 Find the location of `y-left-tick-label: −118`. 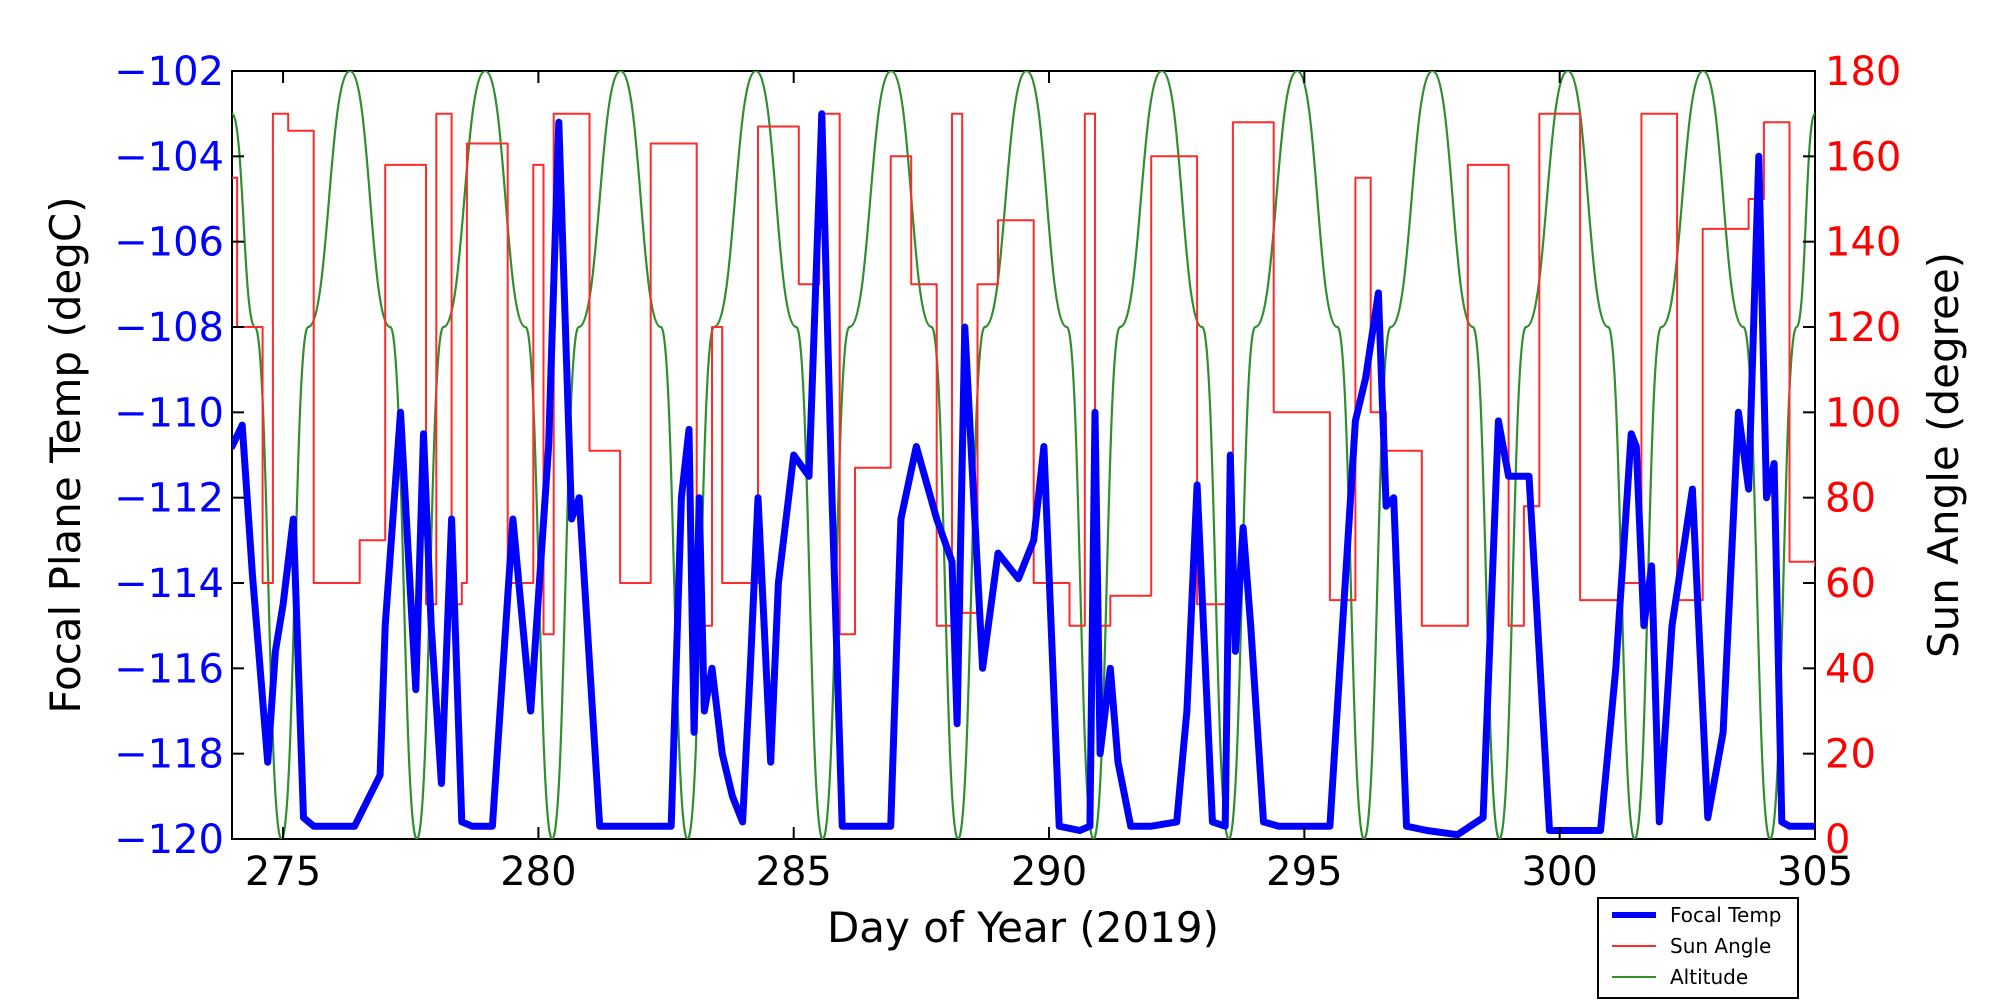

y-left-tick-label: −118 is located at coordinates (169, 755).